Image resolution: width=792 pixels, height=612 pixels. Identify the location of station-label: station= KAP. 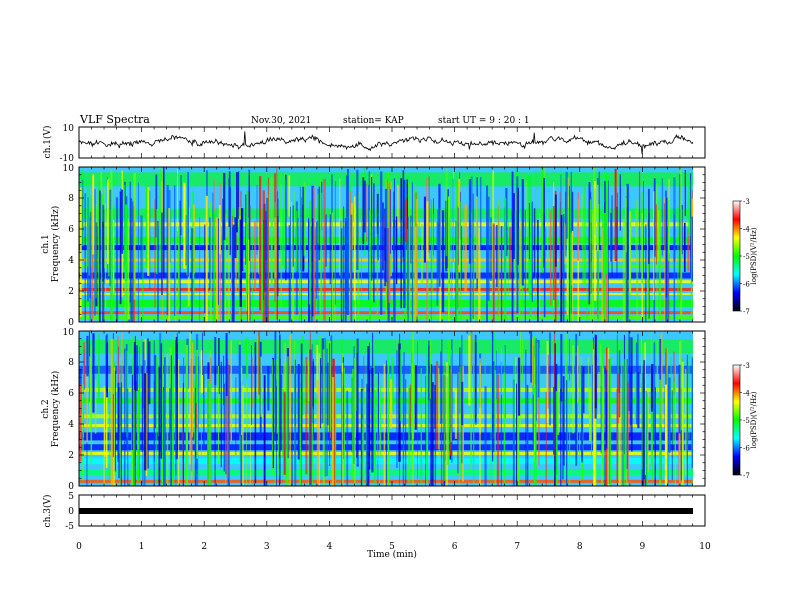
(373, 121).